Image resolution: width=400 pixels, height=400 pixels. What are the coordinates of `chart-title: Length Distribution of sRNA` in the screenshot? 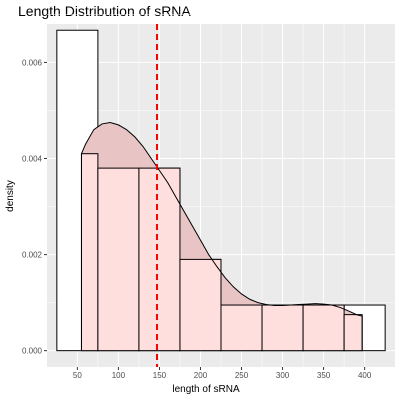 It's located at (104, 11).